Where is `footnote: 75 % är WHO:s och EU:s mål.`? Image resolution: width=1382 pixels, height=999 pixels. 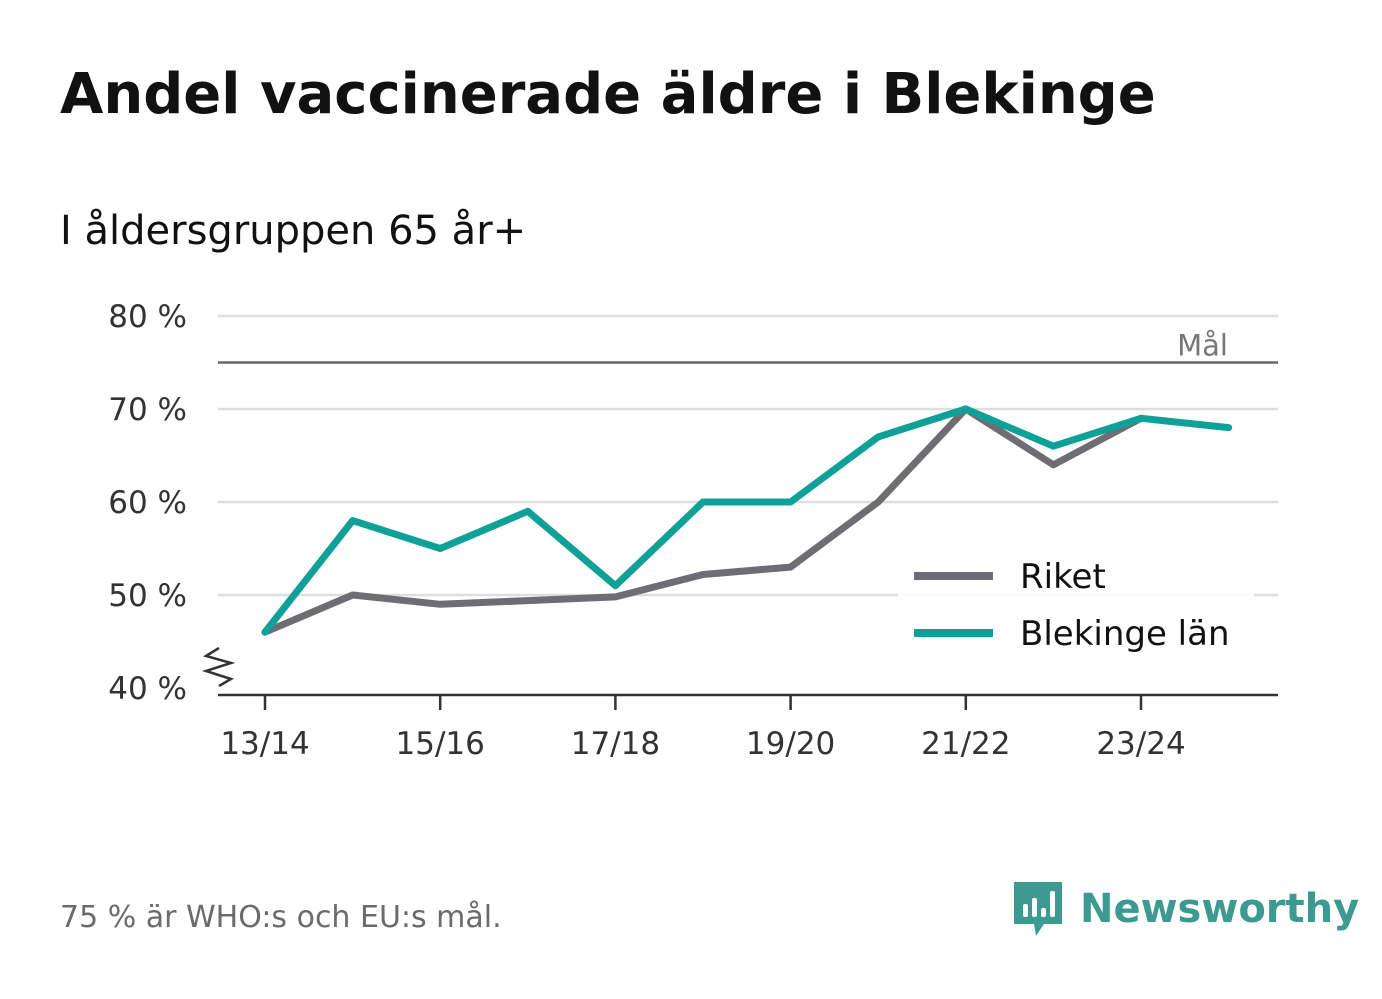 footnote: 75 % är WHO:s och EU:s mål. is located at coordinates (281, 917).